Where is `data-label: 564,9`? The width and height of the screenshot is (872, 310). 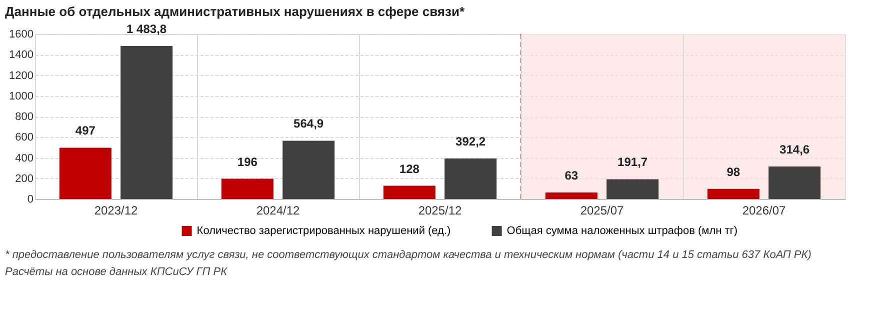
data-label: 564,9 is located at coordinates (309, 123).